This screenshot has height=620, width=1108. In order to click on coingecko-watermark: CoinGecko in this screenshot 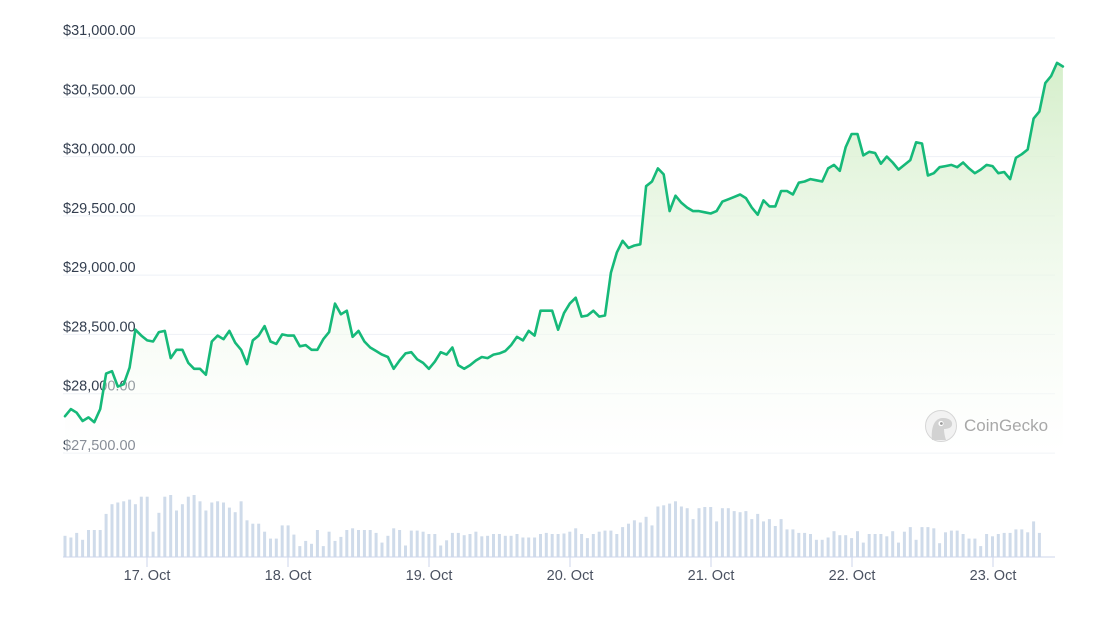, I will do `click(986, 426)`.